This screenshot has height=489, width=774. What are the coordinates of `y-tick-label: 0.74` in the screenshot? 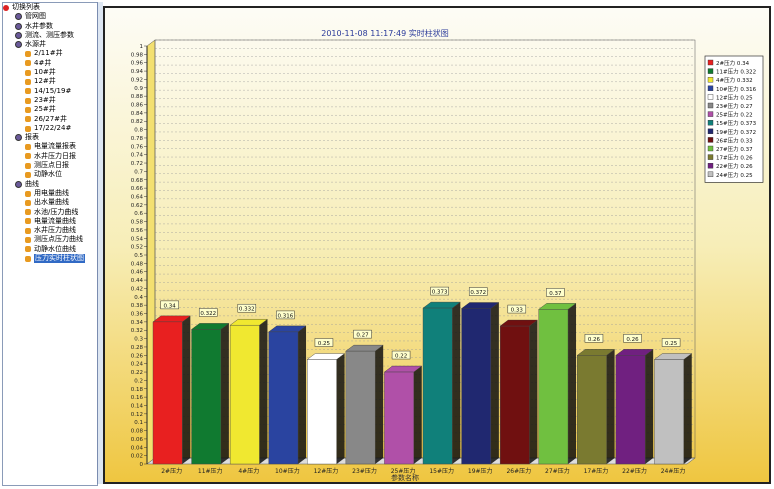 It's located at (137, 156).